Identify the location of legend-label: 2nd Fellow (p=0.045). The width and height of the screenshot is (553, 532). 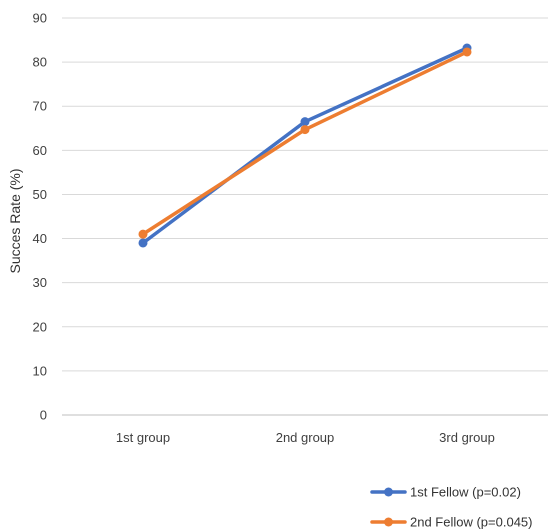
(471, 522).